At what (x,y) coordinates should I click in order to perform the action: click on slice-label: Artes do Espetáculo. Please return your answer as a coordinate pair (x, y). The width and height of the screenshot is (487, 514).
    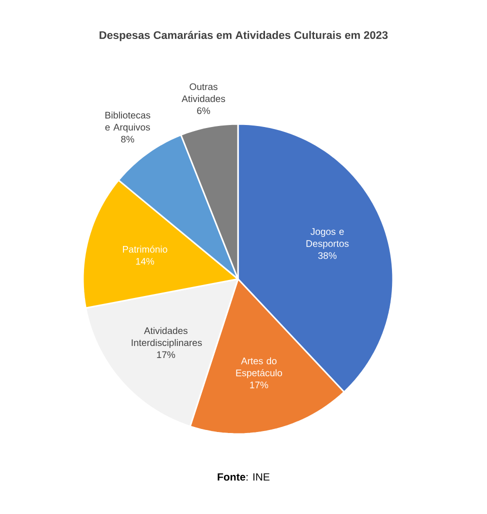
    Looking at the image, I should click on (259, 367).